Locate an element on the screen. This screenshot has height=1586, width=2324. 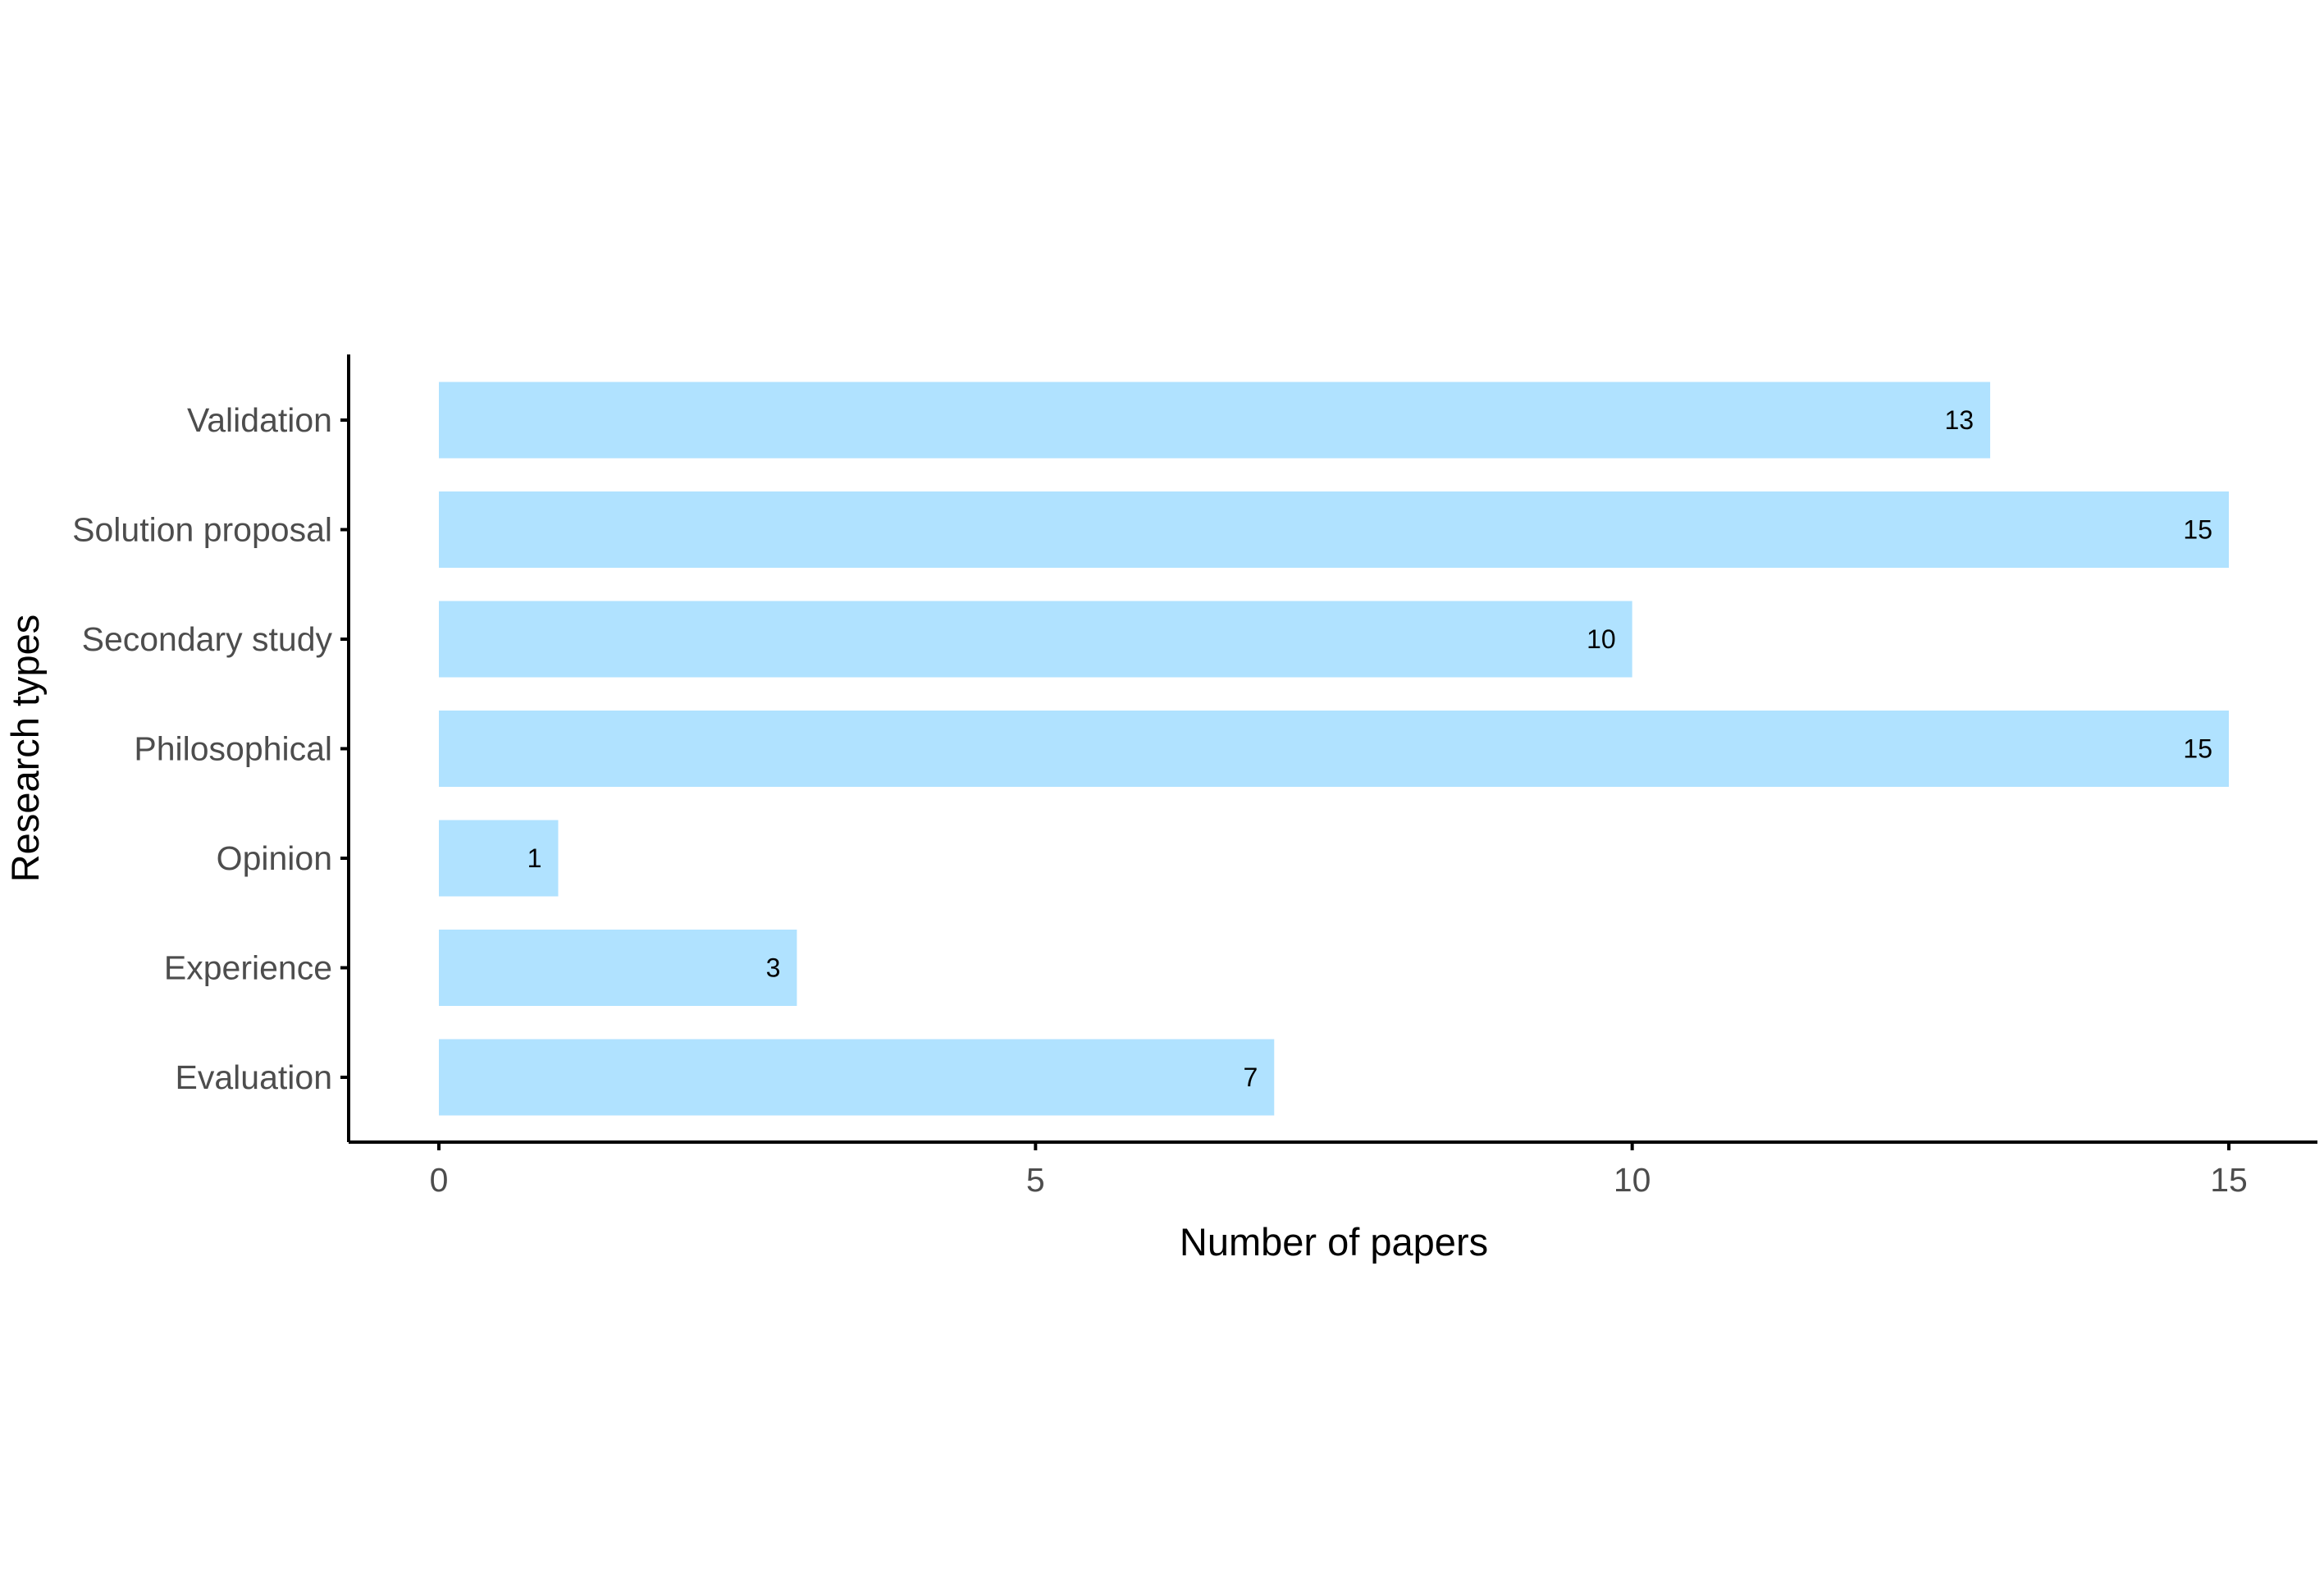
x-tick-label-10: 10 is located at coordinates (1632, 1180).